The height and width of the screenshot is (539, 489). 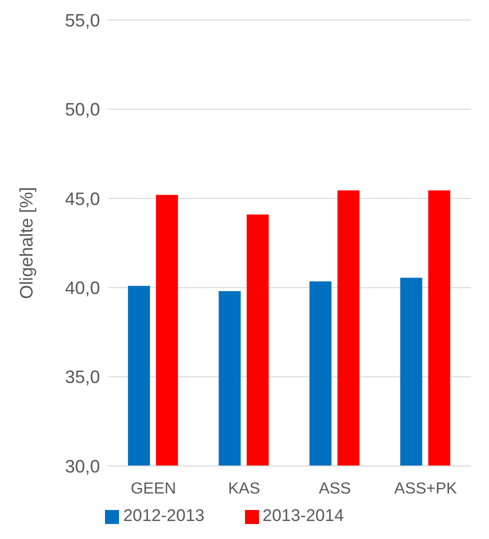 I want to click on x-tick-label: GEEN, so click(x=153, y=489).